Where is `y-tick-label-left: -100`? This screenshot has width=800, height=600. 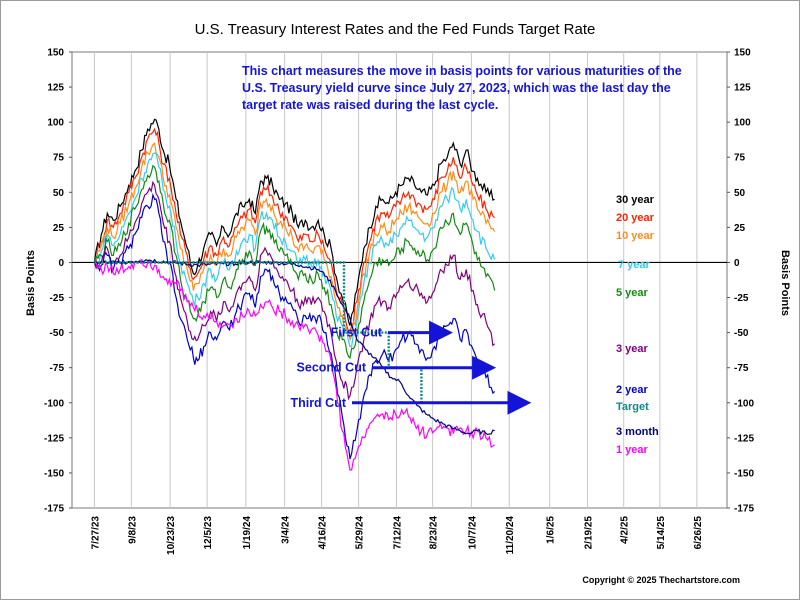
y-tick-label-left: -100 is located at coordinates (54, 403).